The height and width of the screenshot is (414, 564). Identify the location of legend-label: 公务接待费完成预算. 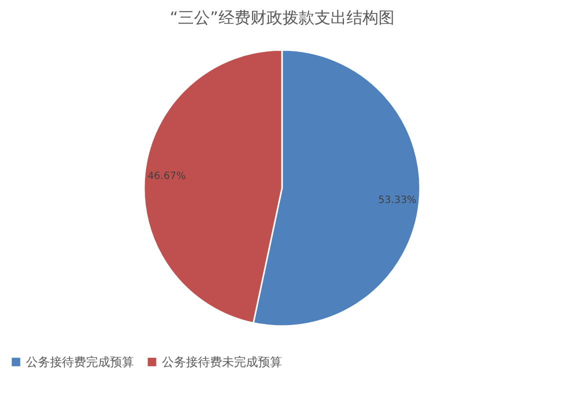
(80, 362).